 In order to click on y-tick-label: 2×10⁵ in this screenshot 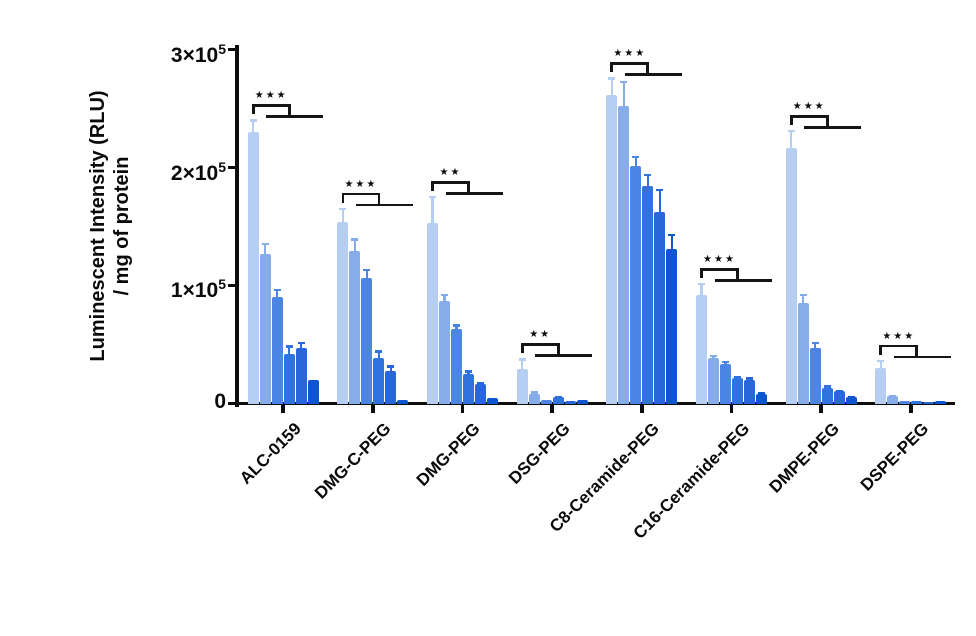, I will do `click(198, 171)`.